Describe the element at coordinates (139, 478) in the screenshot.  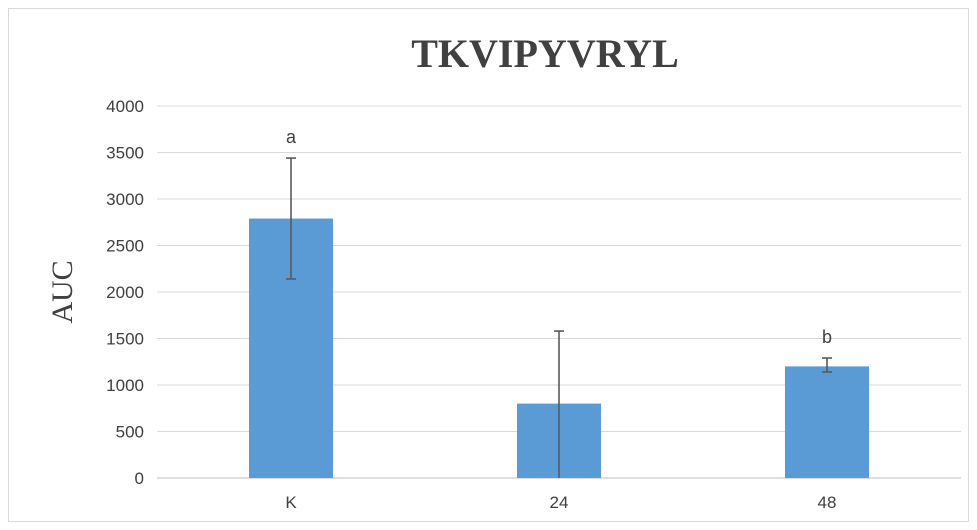
I see `y-tick-label: 0` at that location.